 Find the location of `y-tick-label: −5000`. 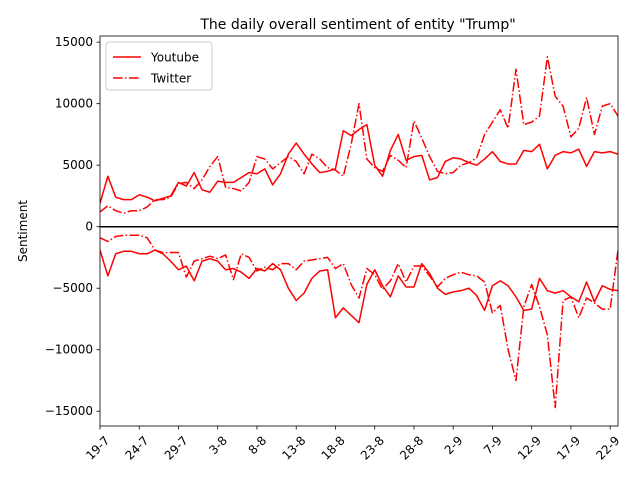

y-tick-label: −5000 is located at coordinates (72, 288).